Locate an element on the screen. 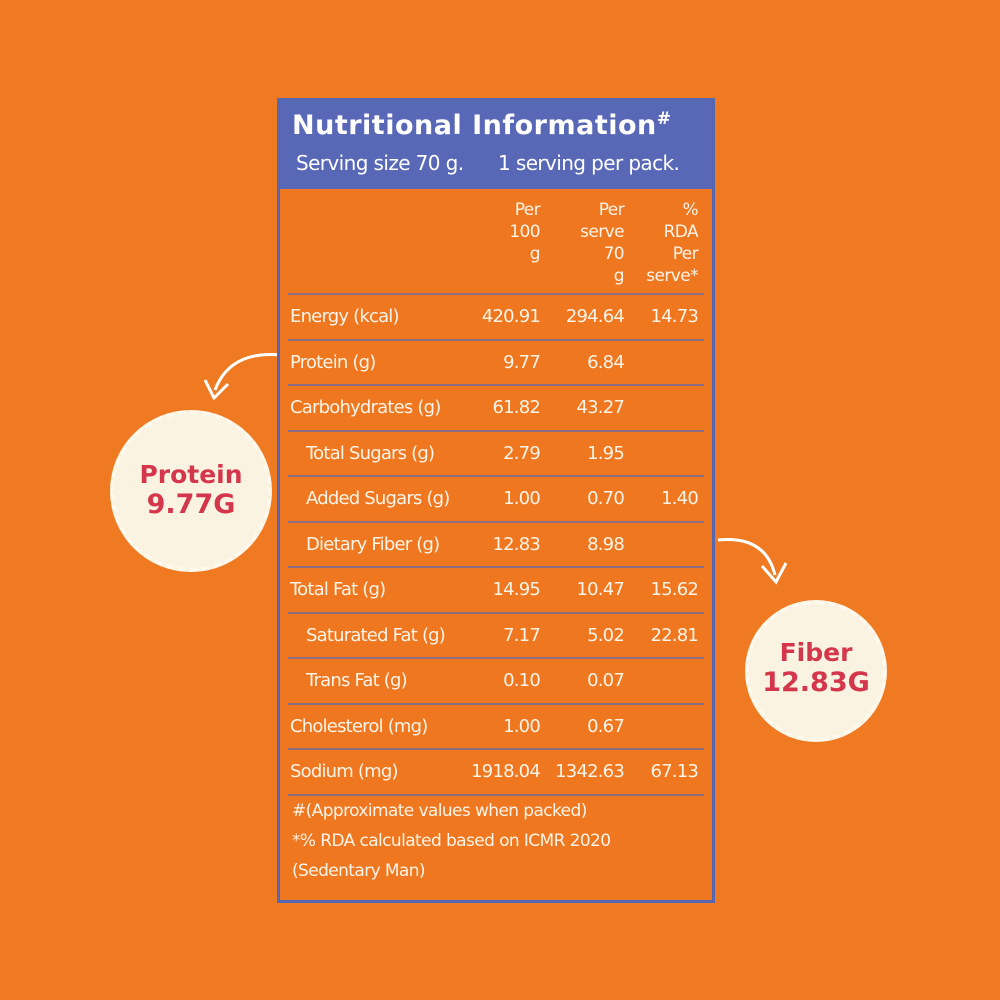 The width and height of the screenshot is (1000, 1000). badge-value: 12.83G is located at coordinates (816, 682).